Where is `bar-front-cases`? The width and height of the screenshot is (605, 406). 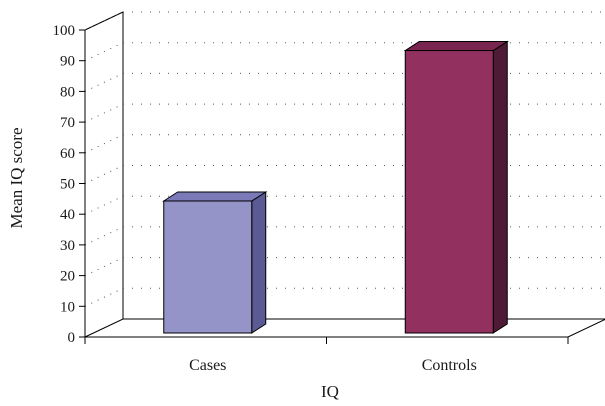
bar-front-cases is located at coordinates (208, 267).